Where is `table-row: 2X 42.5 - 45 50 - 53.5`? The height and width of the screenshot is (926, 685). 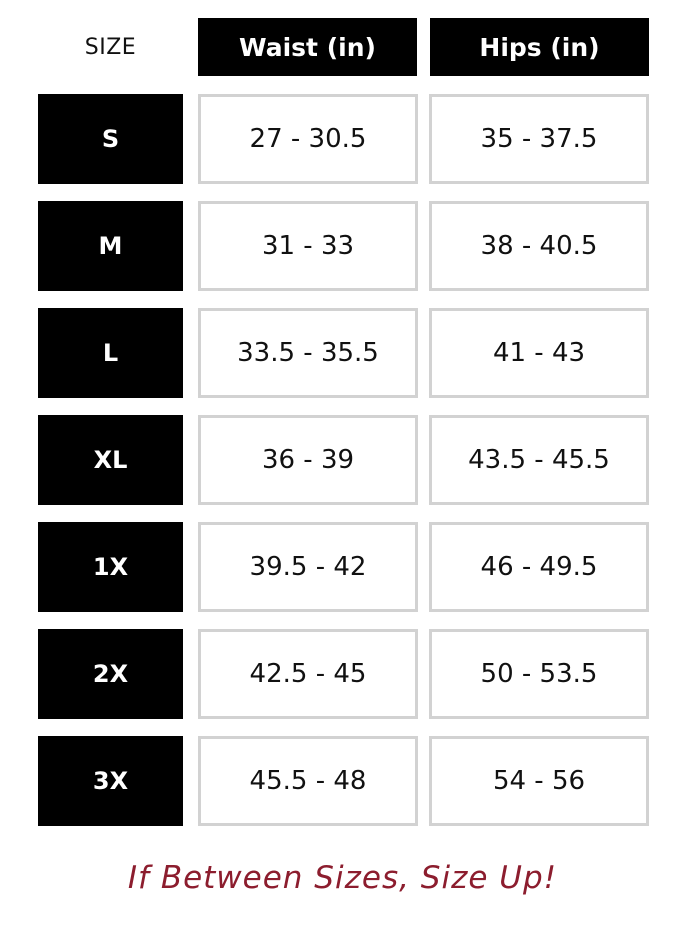
table-row: 2X 42.5 - 45 50 - 53.5 is located at coordinates (343, 674).